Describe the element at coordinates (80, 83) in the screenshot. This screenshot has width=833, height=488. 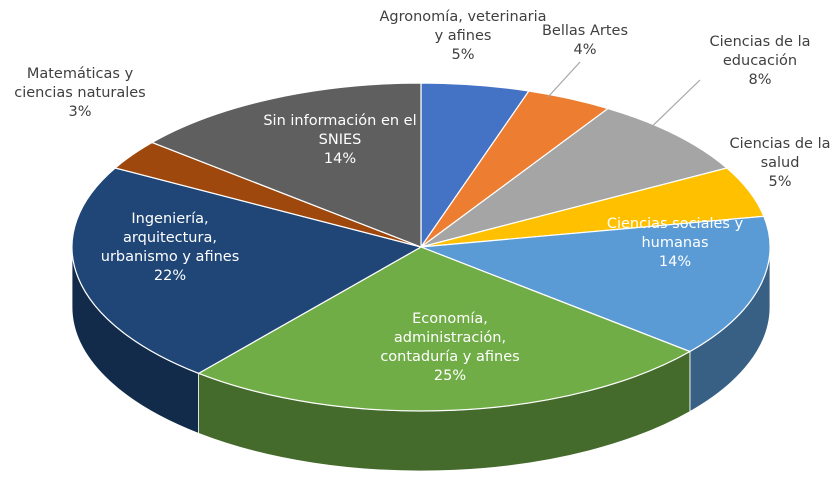
I see `category-name: Matemáticas y ciencias naturales` at that location.